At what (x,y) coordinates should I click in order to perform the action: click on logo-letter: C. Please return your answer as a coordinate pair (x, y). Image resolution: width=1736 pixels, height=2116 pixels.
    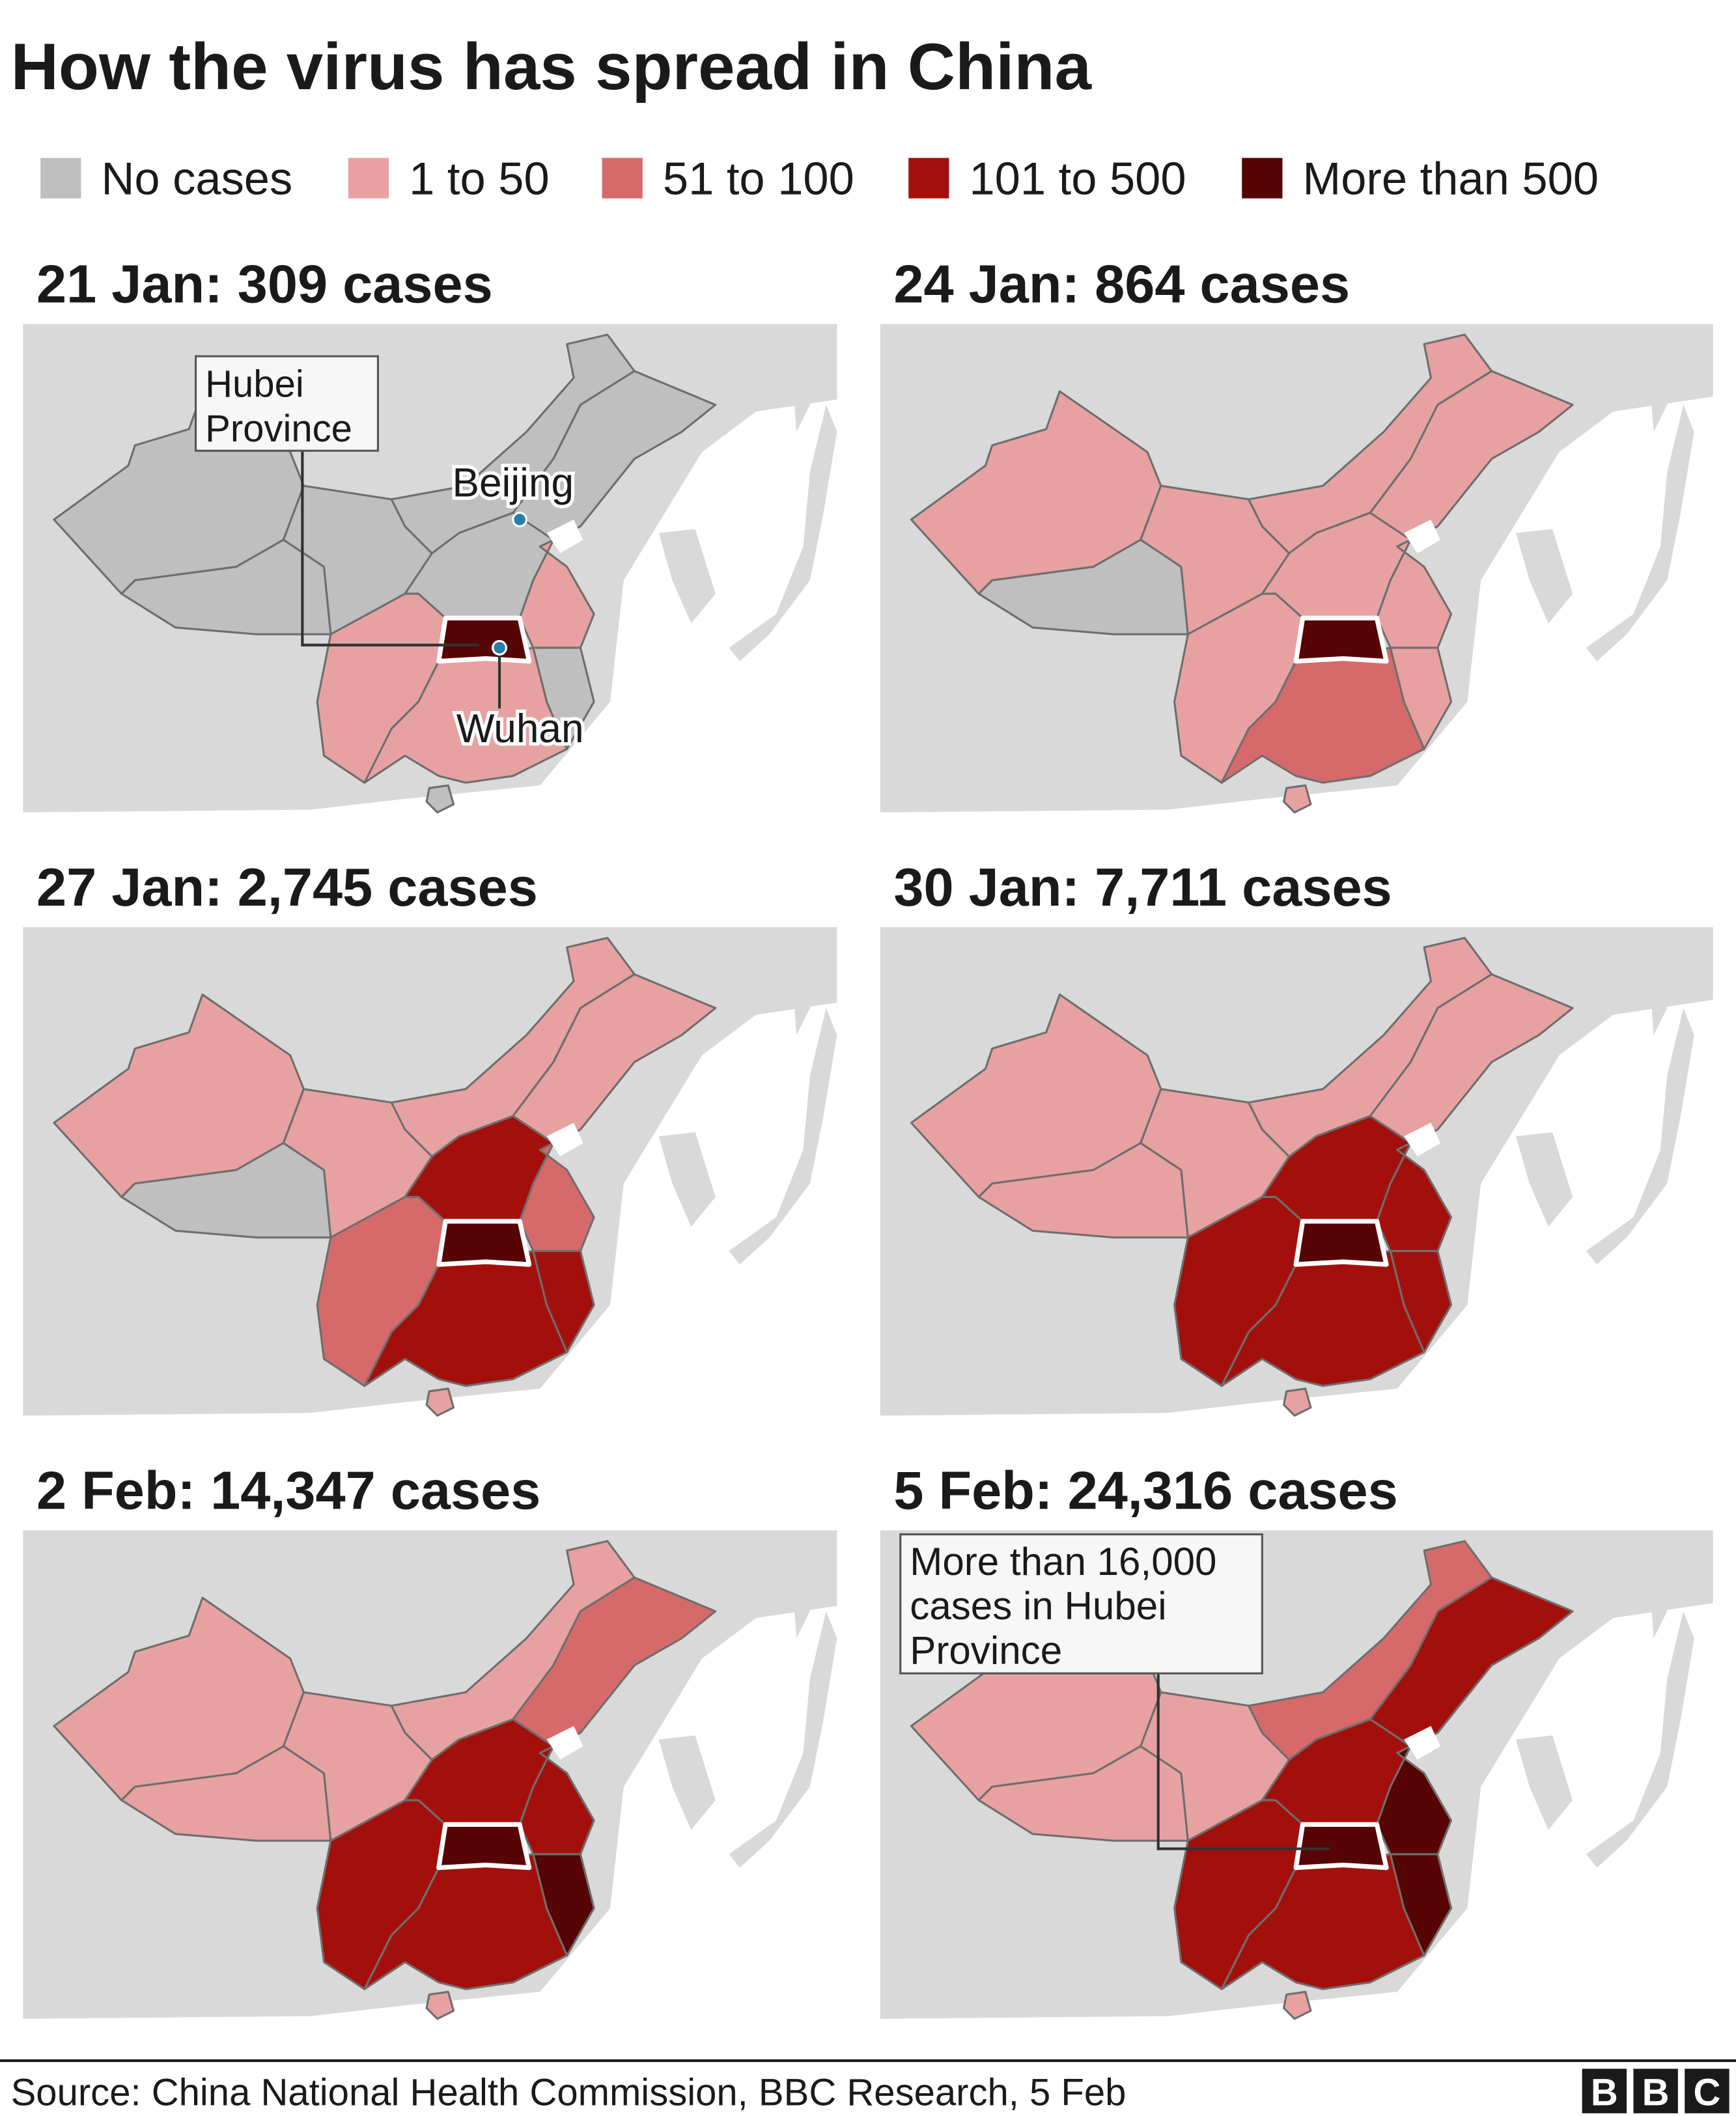
    Looking at the image, I should click on (1707, 2092).